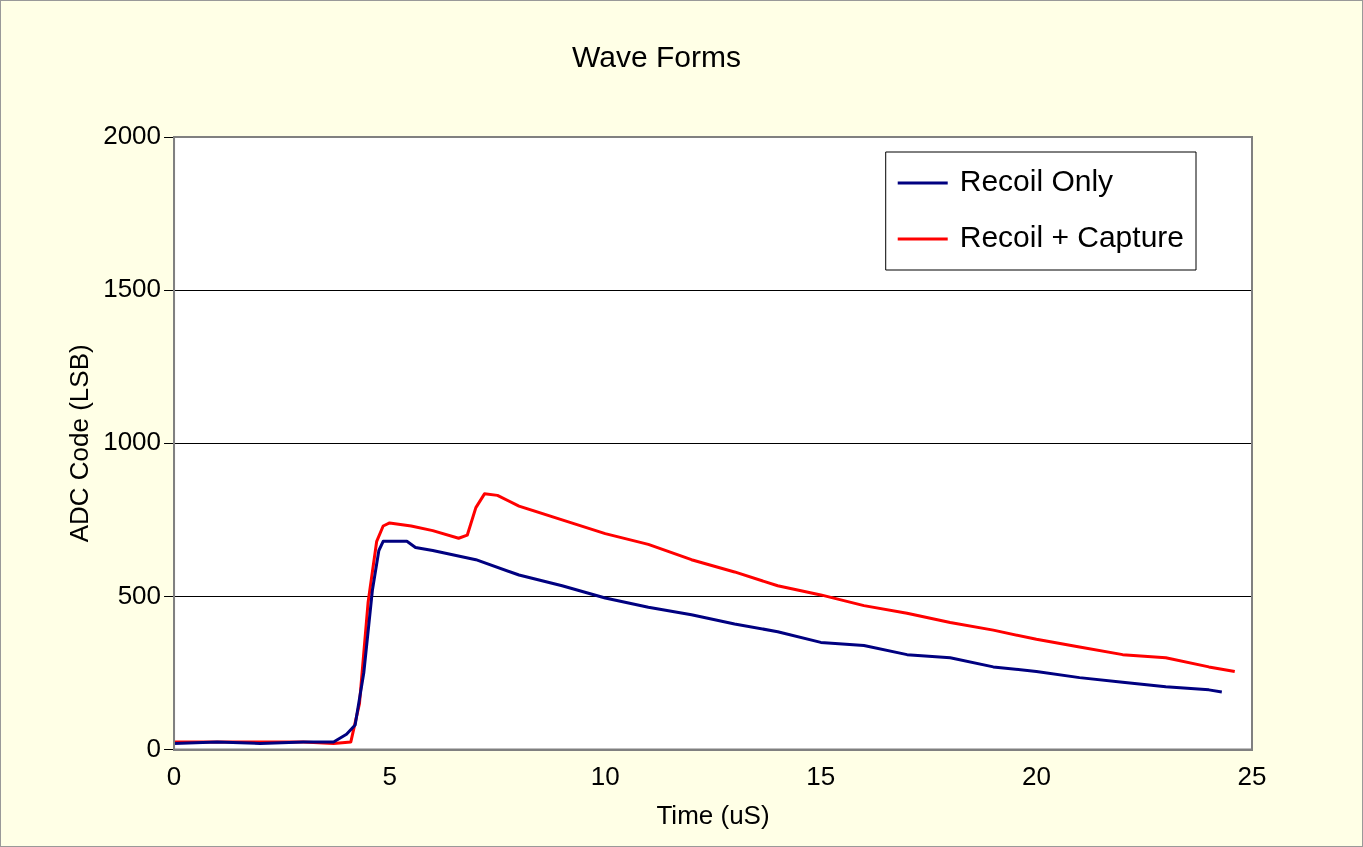  I want to click on chart-title: Wave Forms, so click(656, 57).